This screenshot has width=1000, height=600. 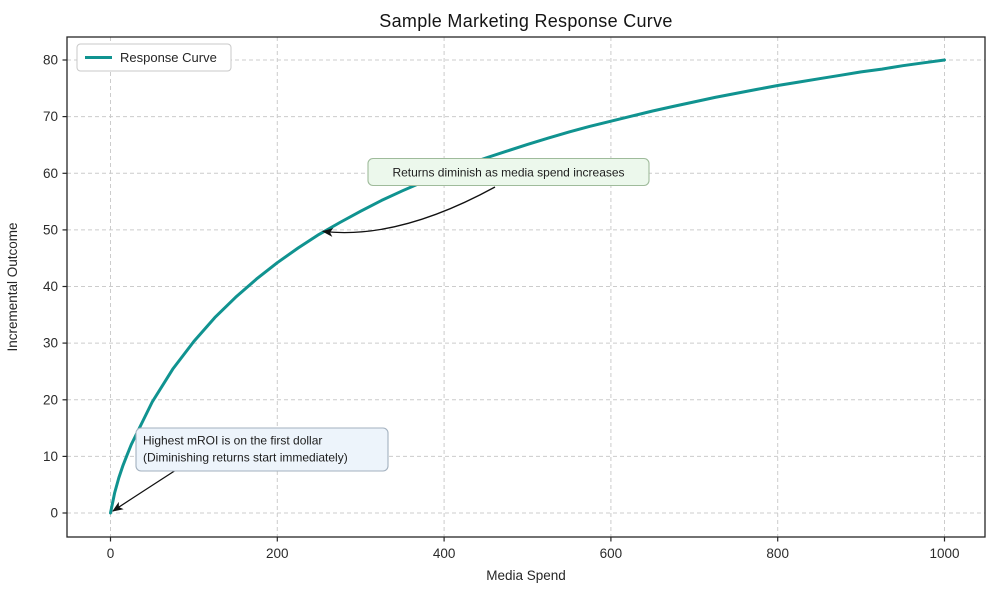 What do you see at coordinates (111, 553) in the screenshot?
I see `x-tick-label: 0` at bounding box center [111, 553].